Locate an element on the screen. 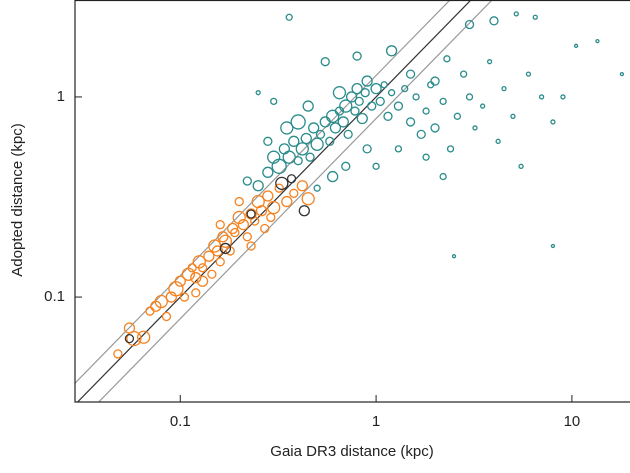  y-tick-label: 1 is located at coordinates (61, 96).